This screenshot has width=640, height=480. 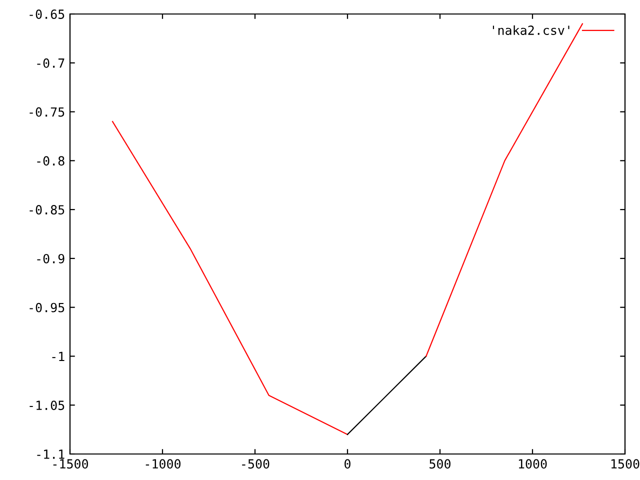 What do you see at coordinates (58, 357) in the screenshot?
I see `y-tick-label: -1` at bounding box center [58, 357].